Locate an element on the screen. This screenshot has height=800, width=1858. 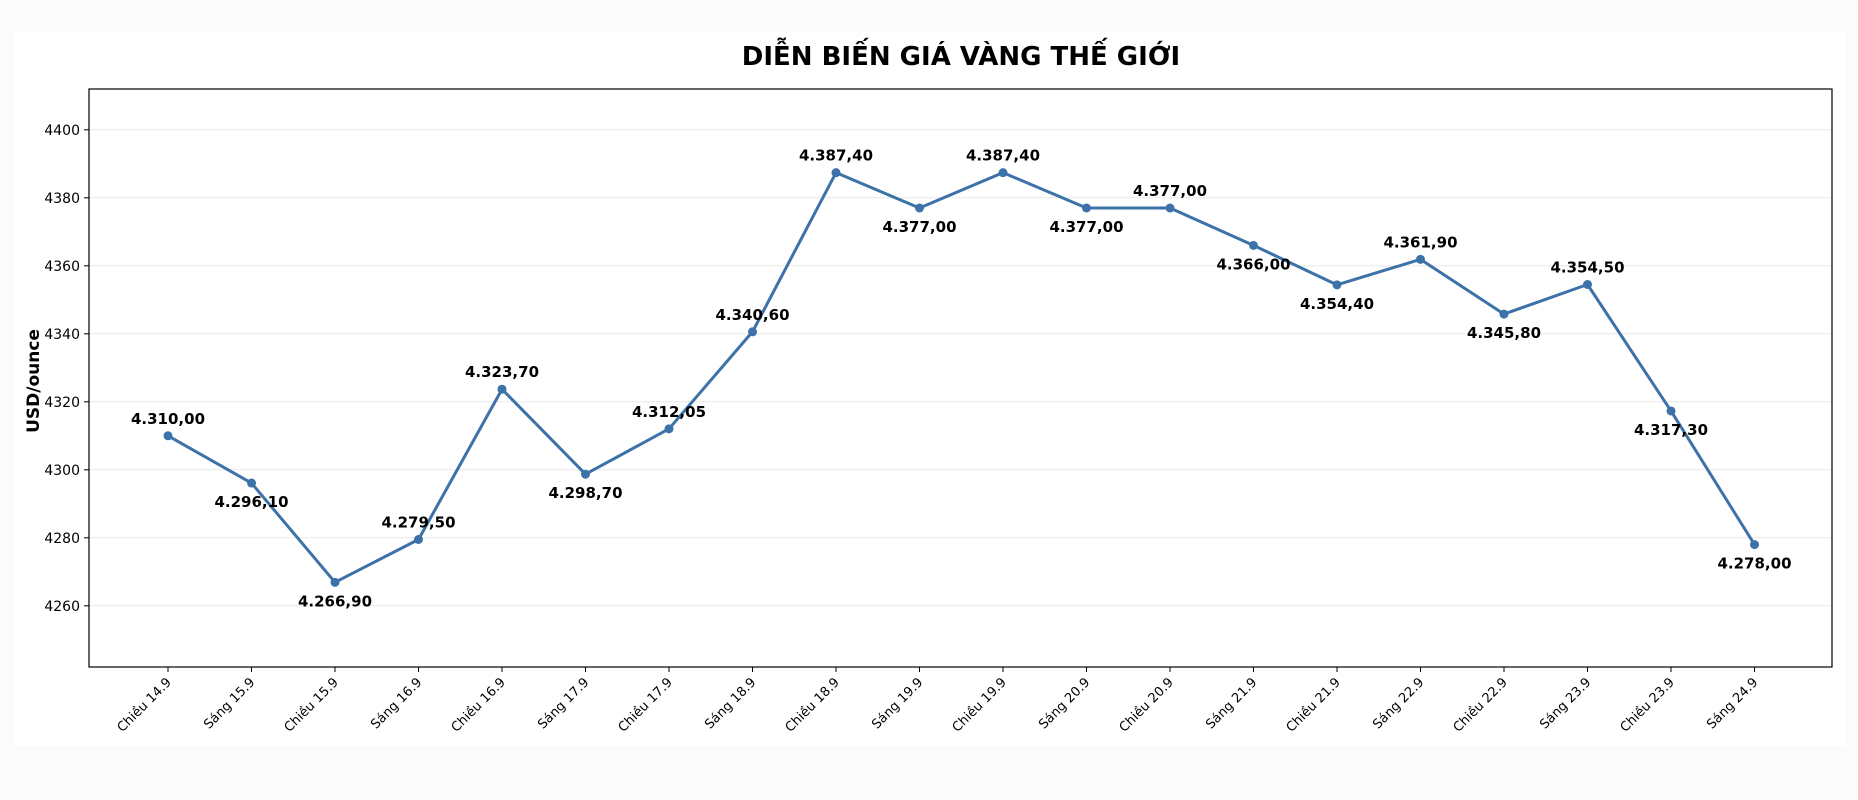
y-tick-label: 4280 is located at coordinates (62, 539).